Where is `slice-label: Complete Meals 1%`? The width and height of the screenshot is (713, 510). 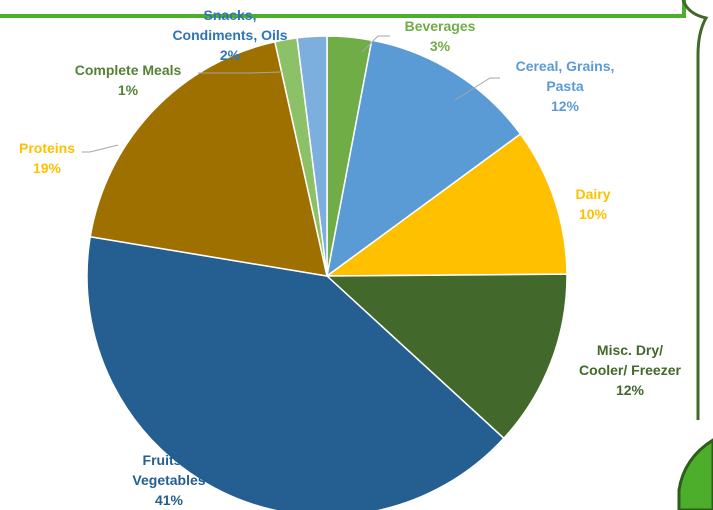 slice-label: Complete Meals 1% is located at coordinates (128, 80).